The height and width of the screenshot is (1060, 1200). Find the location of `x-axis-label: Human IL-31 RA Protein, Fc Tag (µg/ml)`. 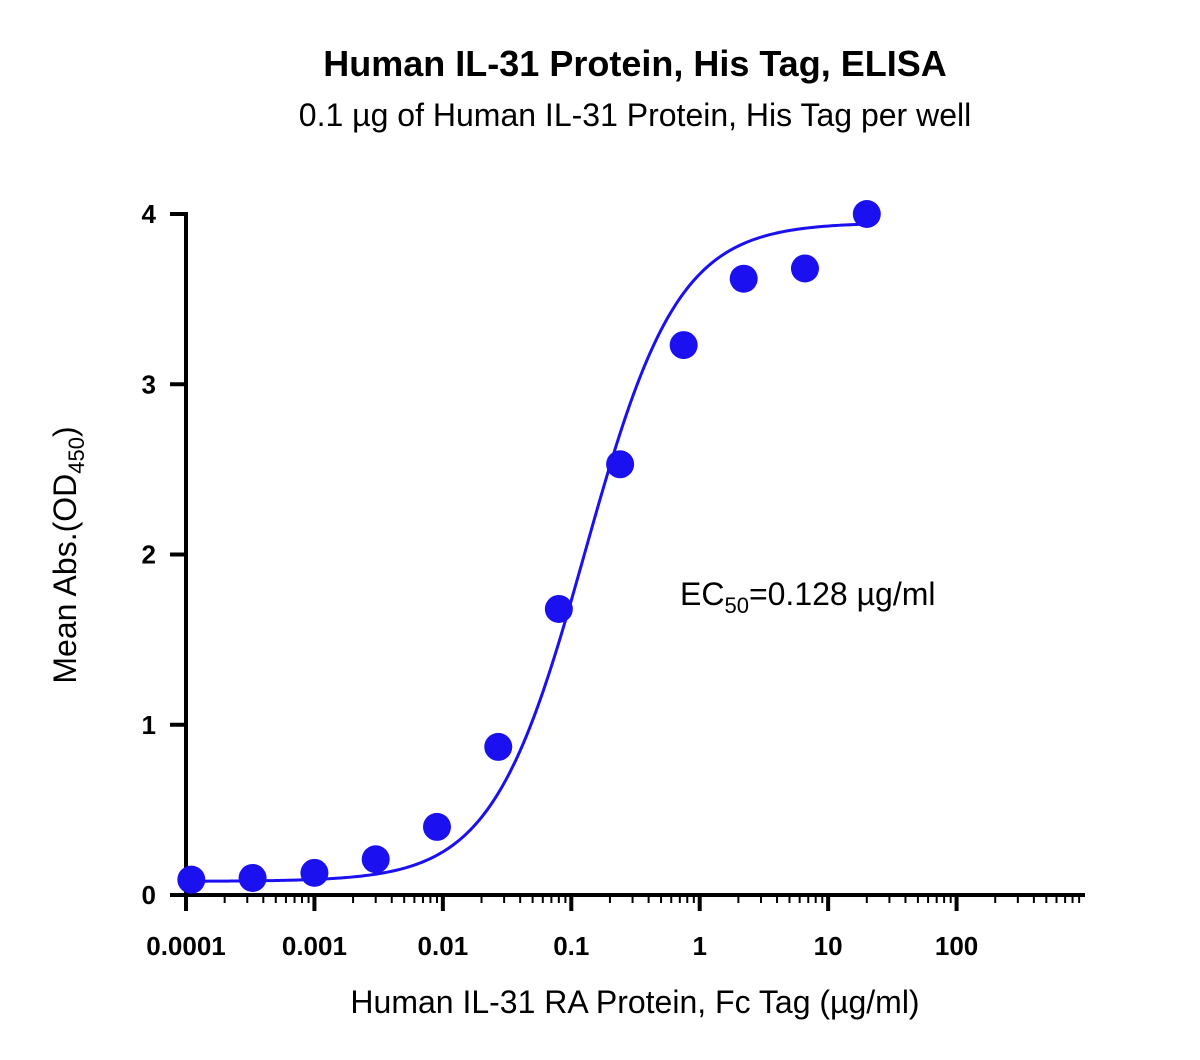

x-axis-label: Human IL-31 RA Protein, Fc Tag (µg/ml) is located at coordinates (634, 1002).